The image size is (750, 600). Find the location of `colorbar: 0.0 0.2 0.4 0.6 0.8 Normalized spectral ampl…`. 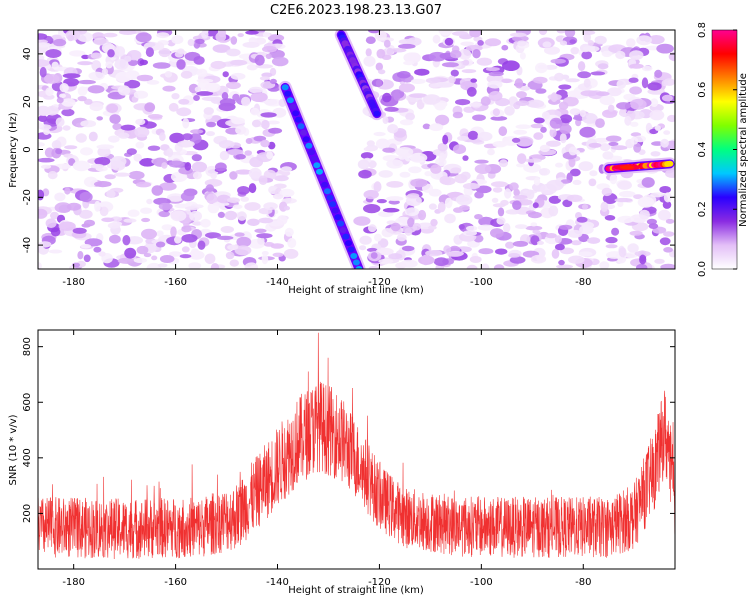

colorbar: 0.0 0.2 0.4 0.6 0.8 Normalized spectral ampl… is located at coordinates (723, 149).